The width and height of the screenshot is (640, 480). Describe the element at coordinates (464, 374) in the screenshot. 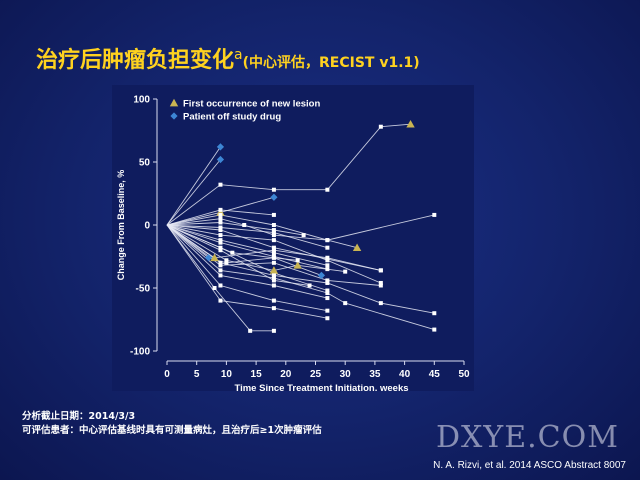

I see `x-tick-label: 50` at that location.